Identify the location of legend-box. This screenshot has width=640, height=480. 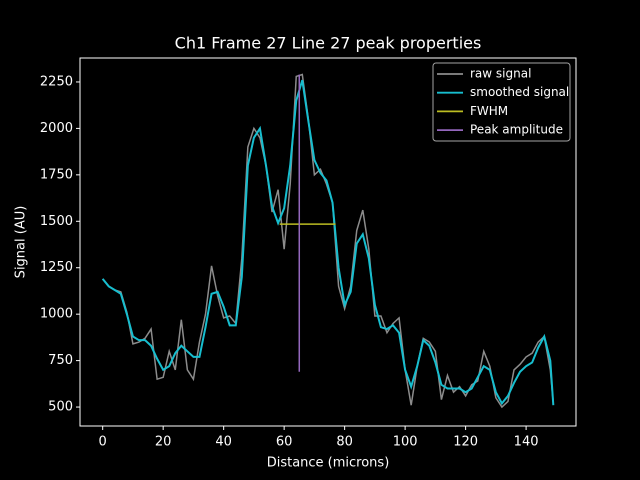
(501, 102).